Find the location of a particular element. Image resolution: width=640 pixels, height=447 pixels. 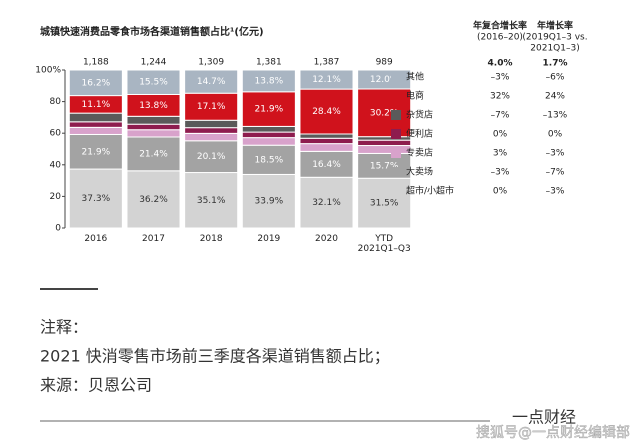

y-tick-label: 60 is located at coordinates (56, 134).